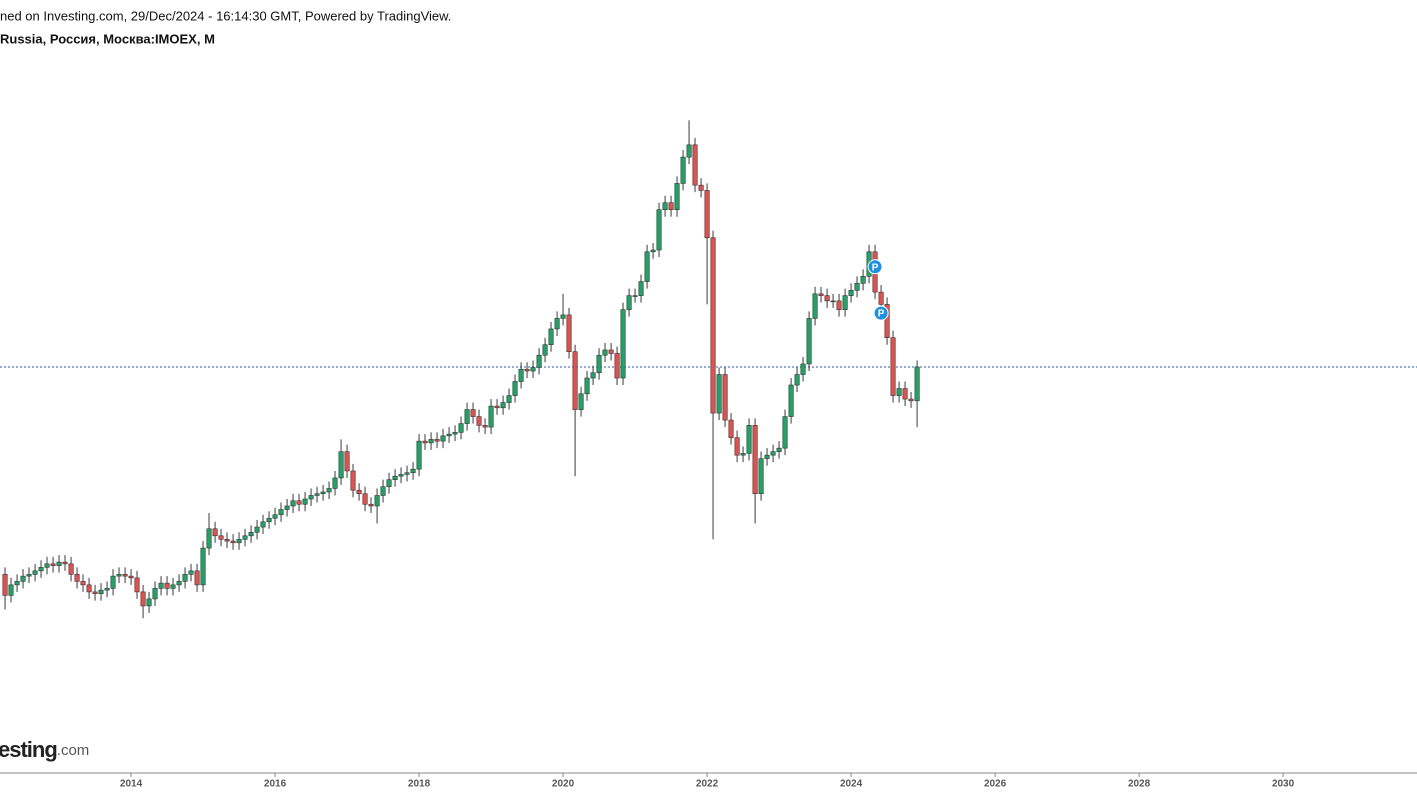  I want to click on marker-label: P, so click(875, 267).